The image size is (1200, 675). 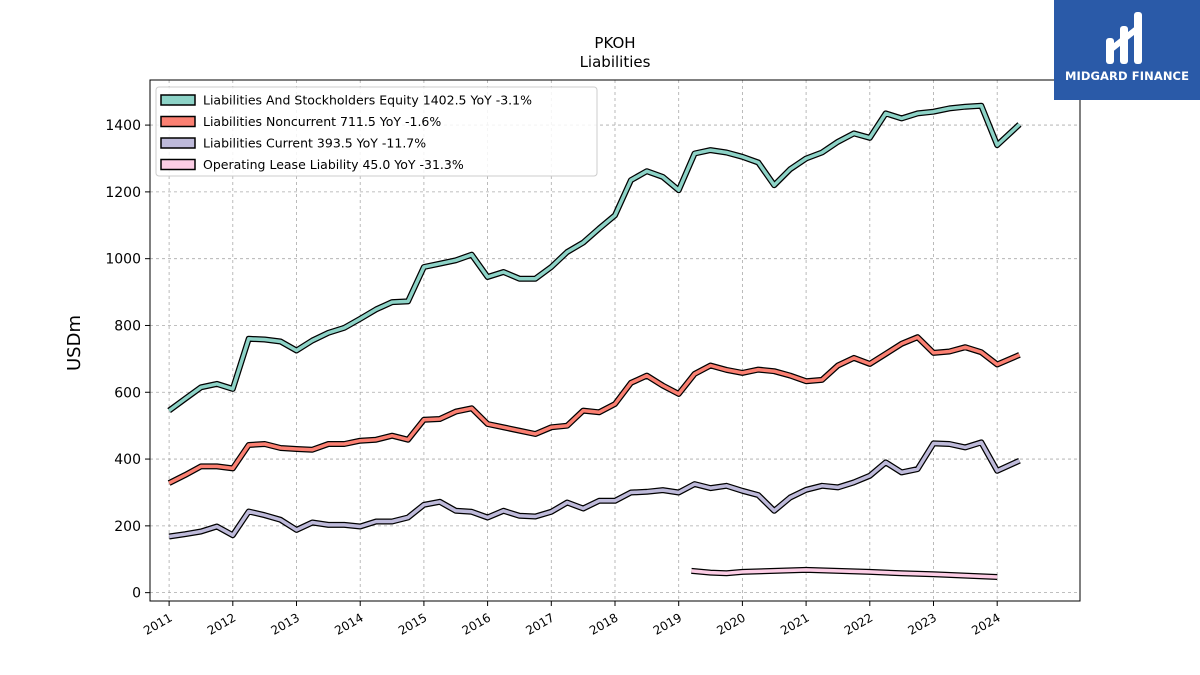 What do you see at coordinates (794, 623) in the screenshot?
I see `x-tick-label: 2021` at bounding box center [794, 623].